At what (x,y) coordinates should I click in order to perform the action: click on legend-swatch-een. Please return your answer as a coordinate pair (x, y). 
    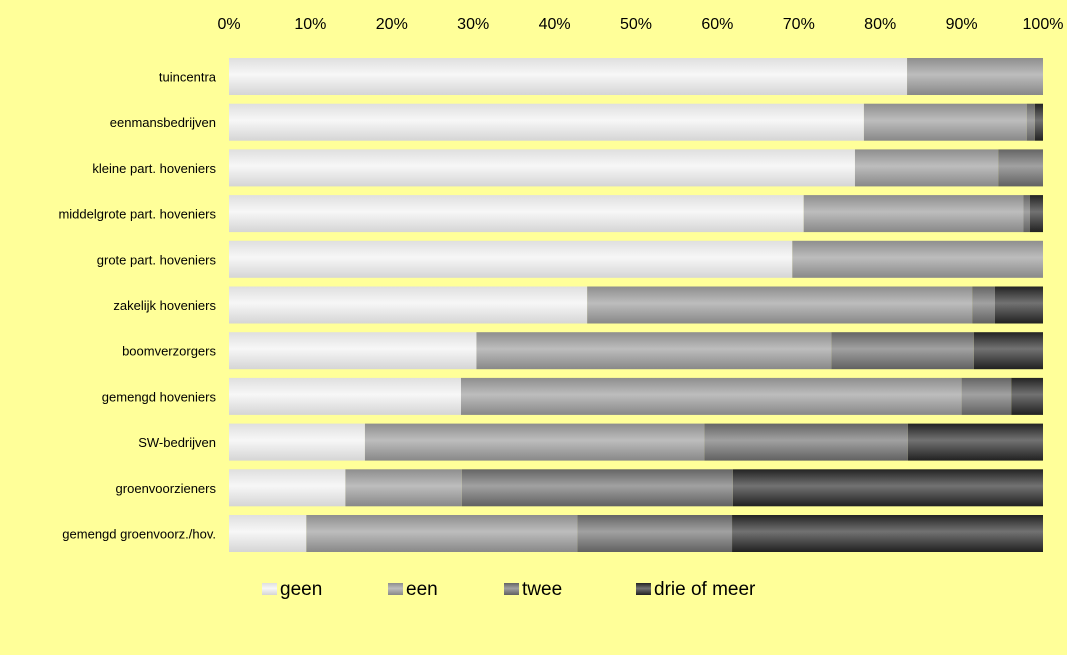
    Looking at the image, I should click on (395, 589).